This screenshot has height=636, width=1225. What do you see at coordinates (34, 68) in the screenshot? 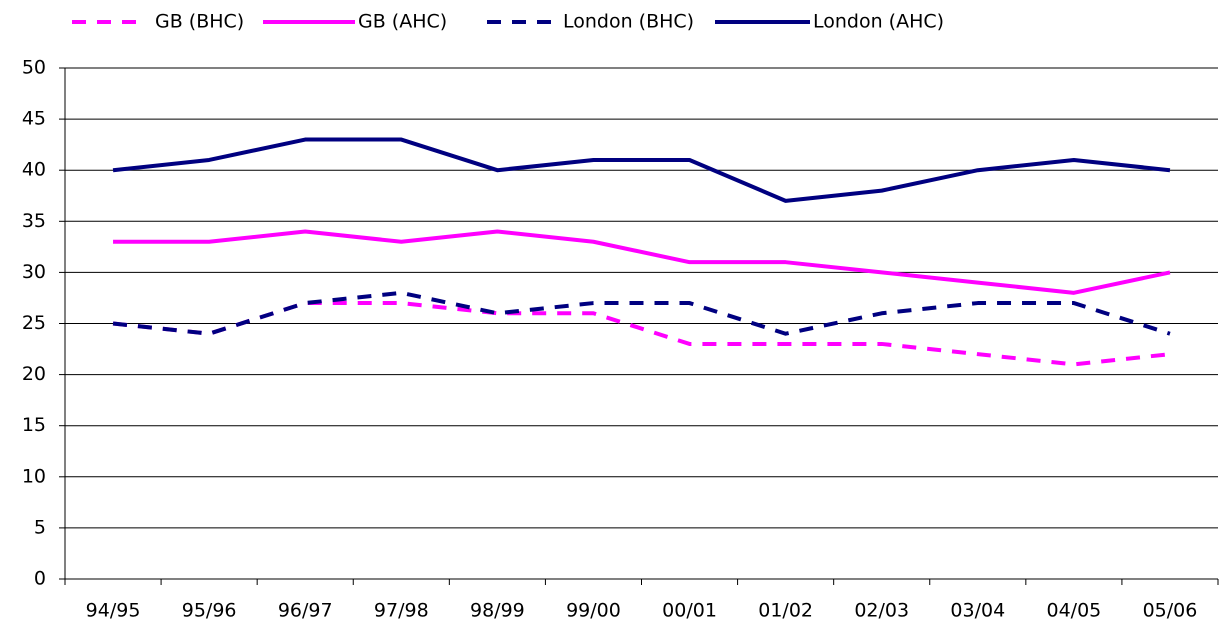
I see `y-tick-label: 50` at bounding box center [34, 68].